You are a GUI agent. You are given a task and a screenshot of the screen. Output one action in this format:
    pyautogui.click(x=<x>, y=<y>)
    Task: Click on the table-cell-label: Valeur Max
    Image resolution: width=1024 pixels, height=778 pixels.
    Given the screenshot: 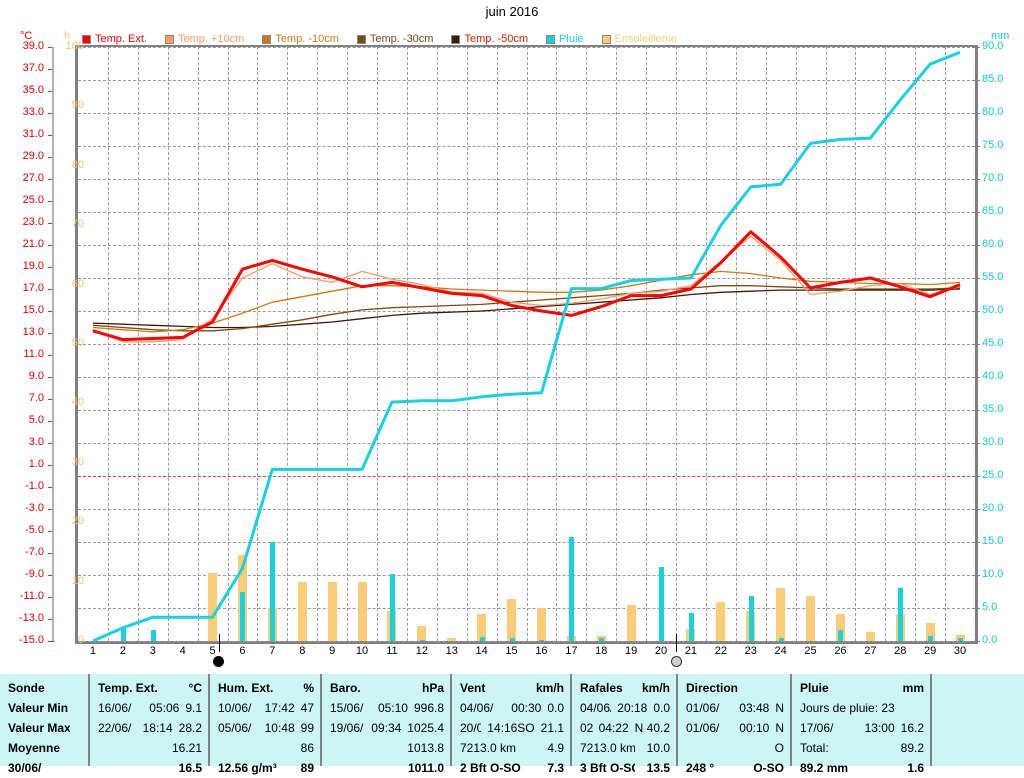 What is the action you would take?
    pyautogui.click(x=39, y=728)
    